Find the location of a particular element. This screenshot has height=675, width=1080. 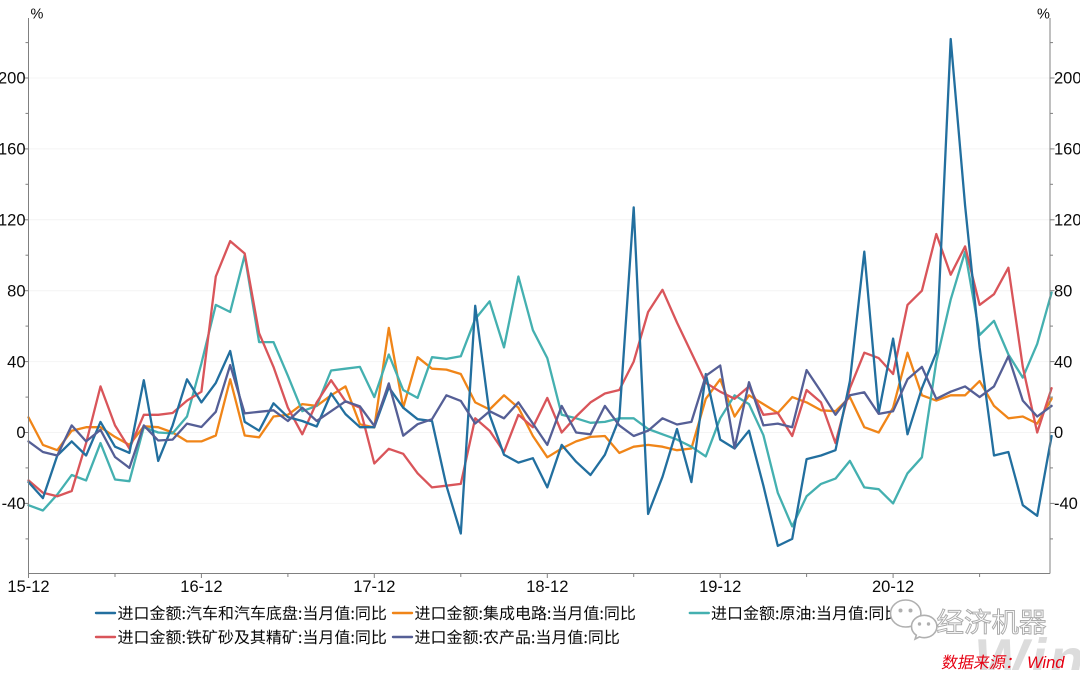

svg-text: 16-12 is located at coordinates (201, 587).